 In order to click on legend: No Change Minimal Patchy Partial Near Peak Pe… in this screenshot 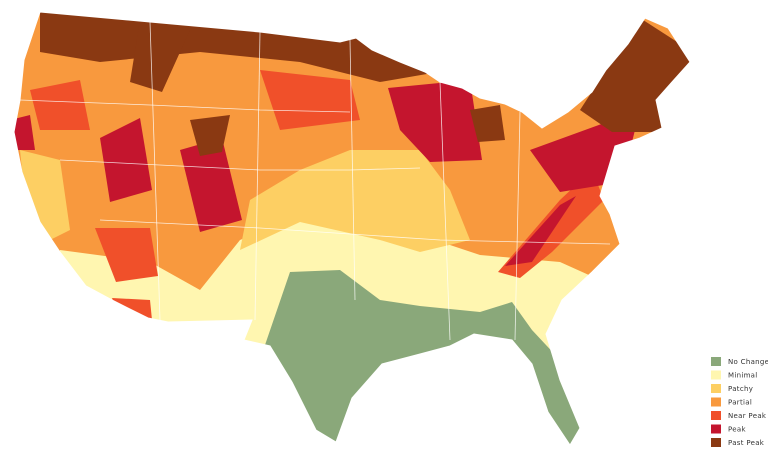, I will do `click(739, 402)`.